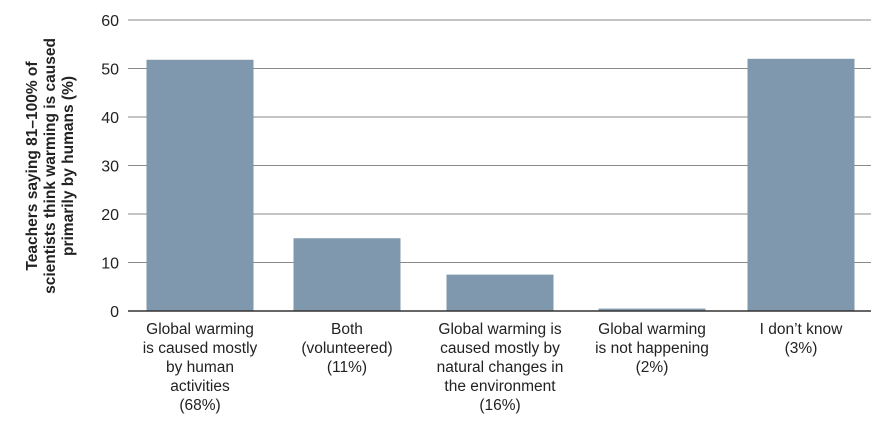  I want to click on y-tick-label: 10, so click(110, 264).